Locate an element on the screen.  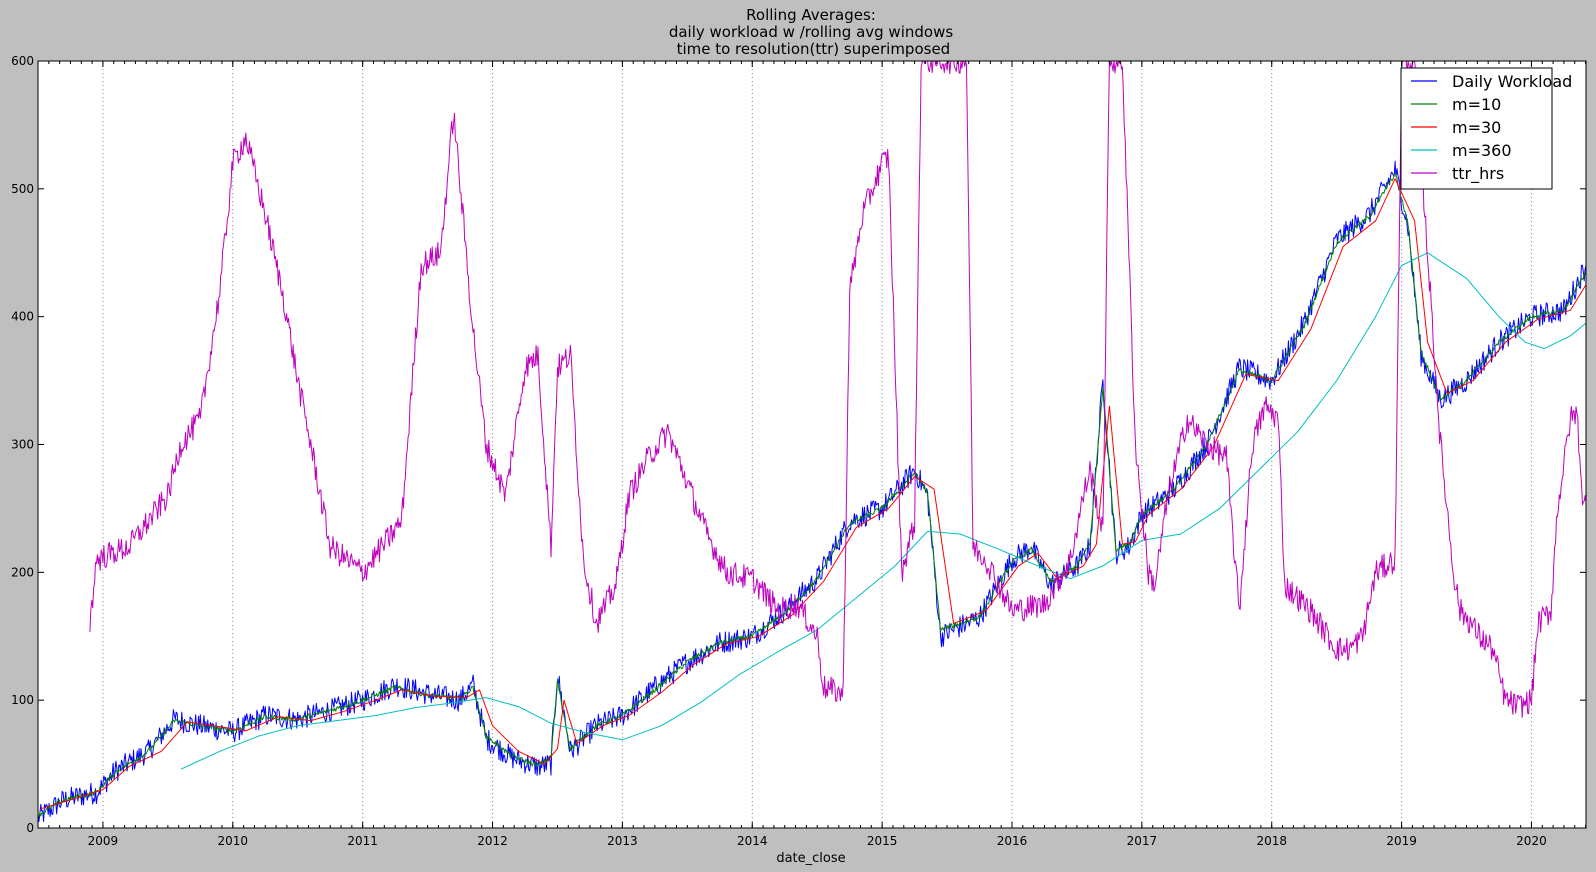
y-tick-label: 100 is located at coordinates (22, 700).